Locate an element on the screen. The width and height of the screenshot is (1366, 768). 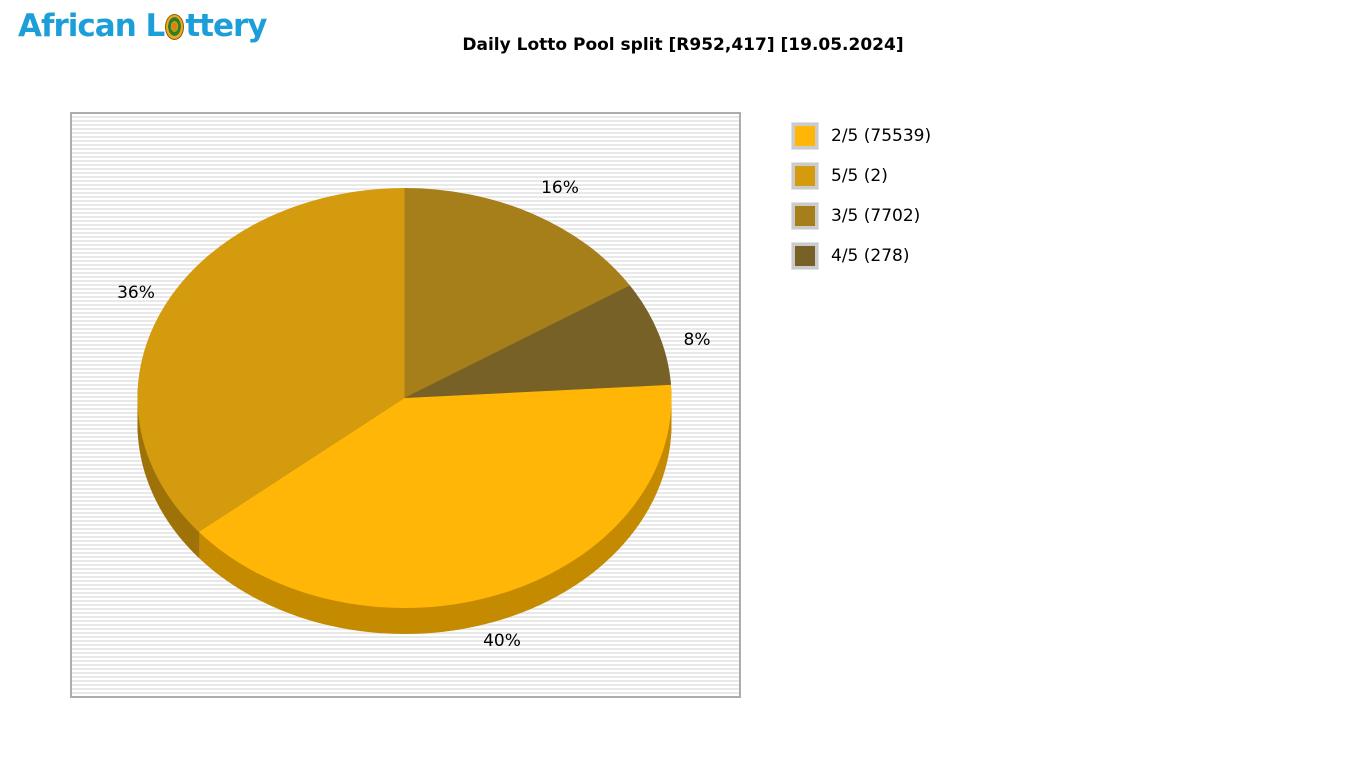
legend: 2/5 (75539) 5/5 (2) 3/5 (7702) 4/5 (278) is located at coordinates (861, 203).